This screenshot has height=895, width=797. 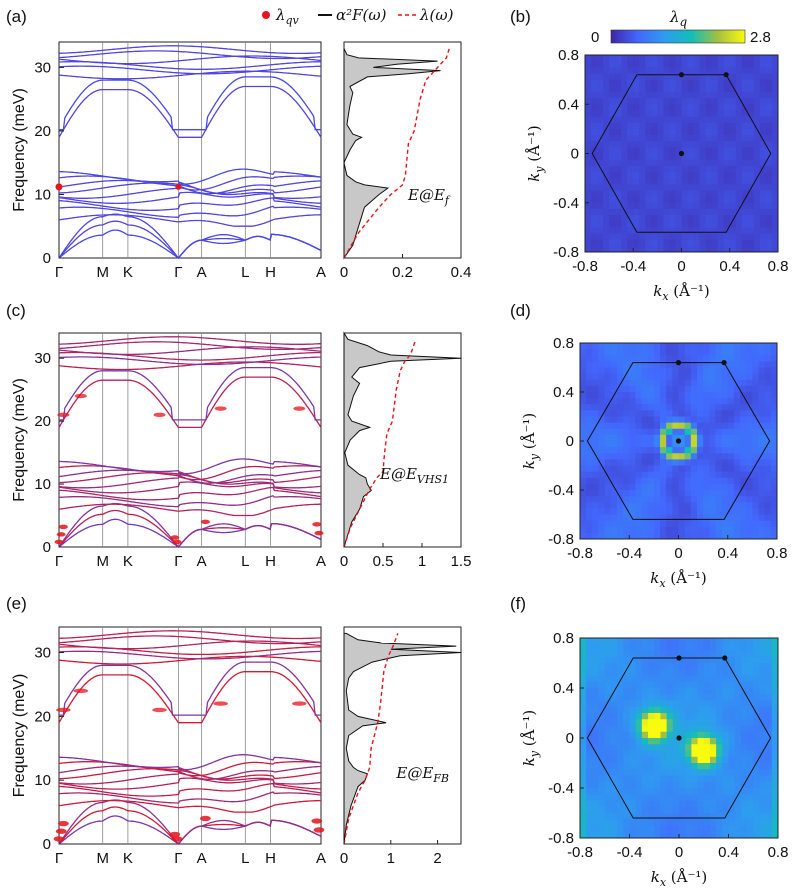 What do you see at coordinates (59, 561) in the screenshot?
I see `x-tick-label: Γ` at bounding box center [59, 561].